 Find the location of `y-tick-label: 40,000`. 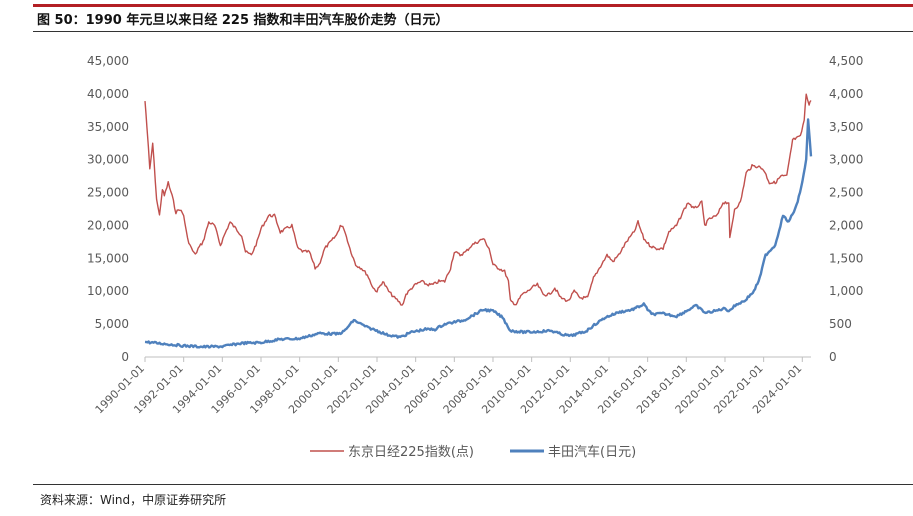

y-tick-label: 40,000 is located at coordinates (108, 94).